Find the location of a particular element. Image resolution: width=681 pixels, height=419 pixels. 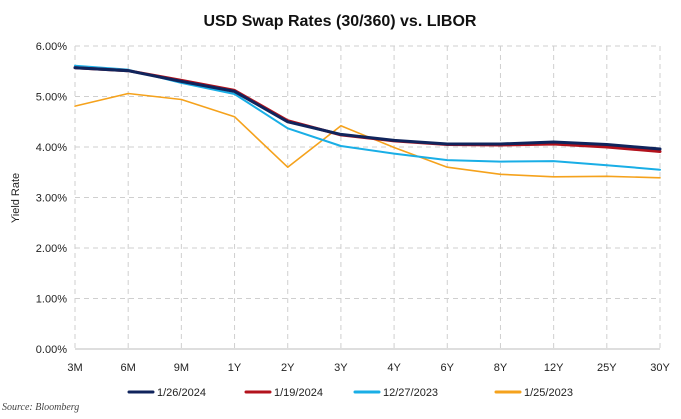

x-axis-ticks: 3M 6M 9M 1Y 2Y 3Y 4Y 6Y 8Y 12Y 25Y 30Y is located at coordinates (368, 368).